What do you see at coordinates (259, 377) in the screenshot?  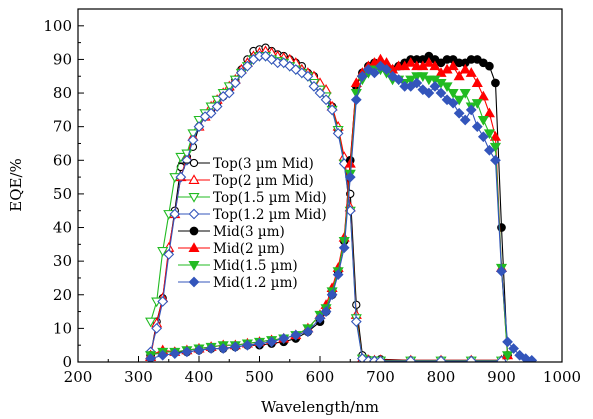 I see `x-tick-label: 500` at bounding box center [259, 377].